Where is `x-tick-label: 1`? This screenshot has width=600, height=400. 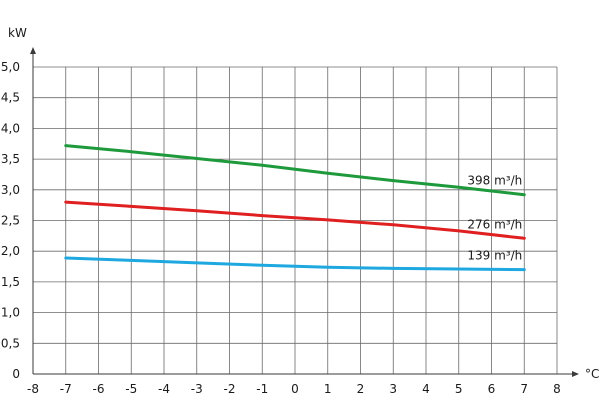
x-tick-label: 1 is located at coordinates (328, 389).